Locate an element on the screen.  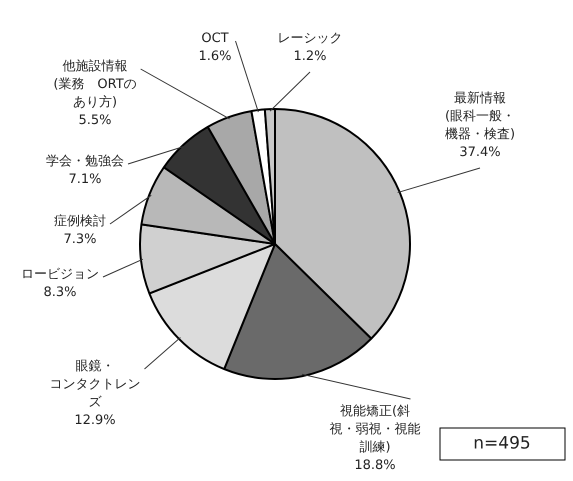
slice-label: 視能矯正(斜視・弱視・視能訓練) is located at coordinates (375, 429).